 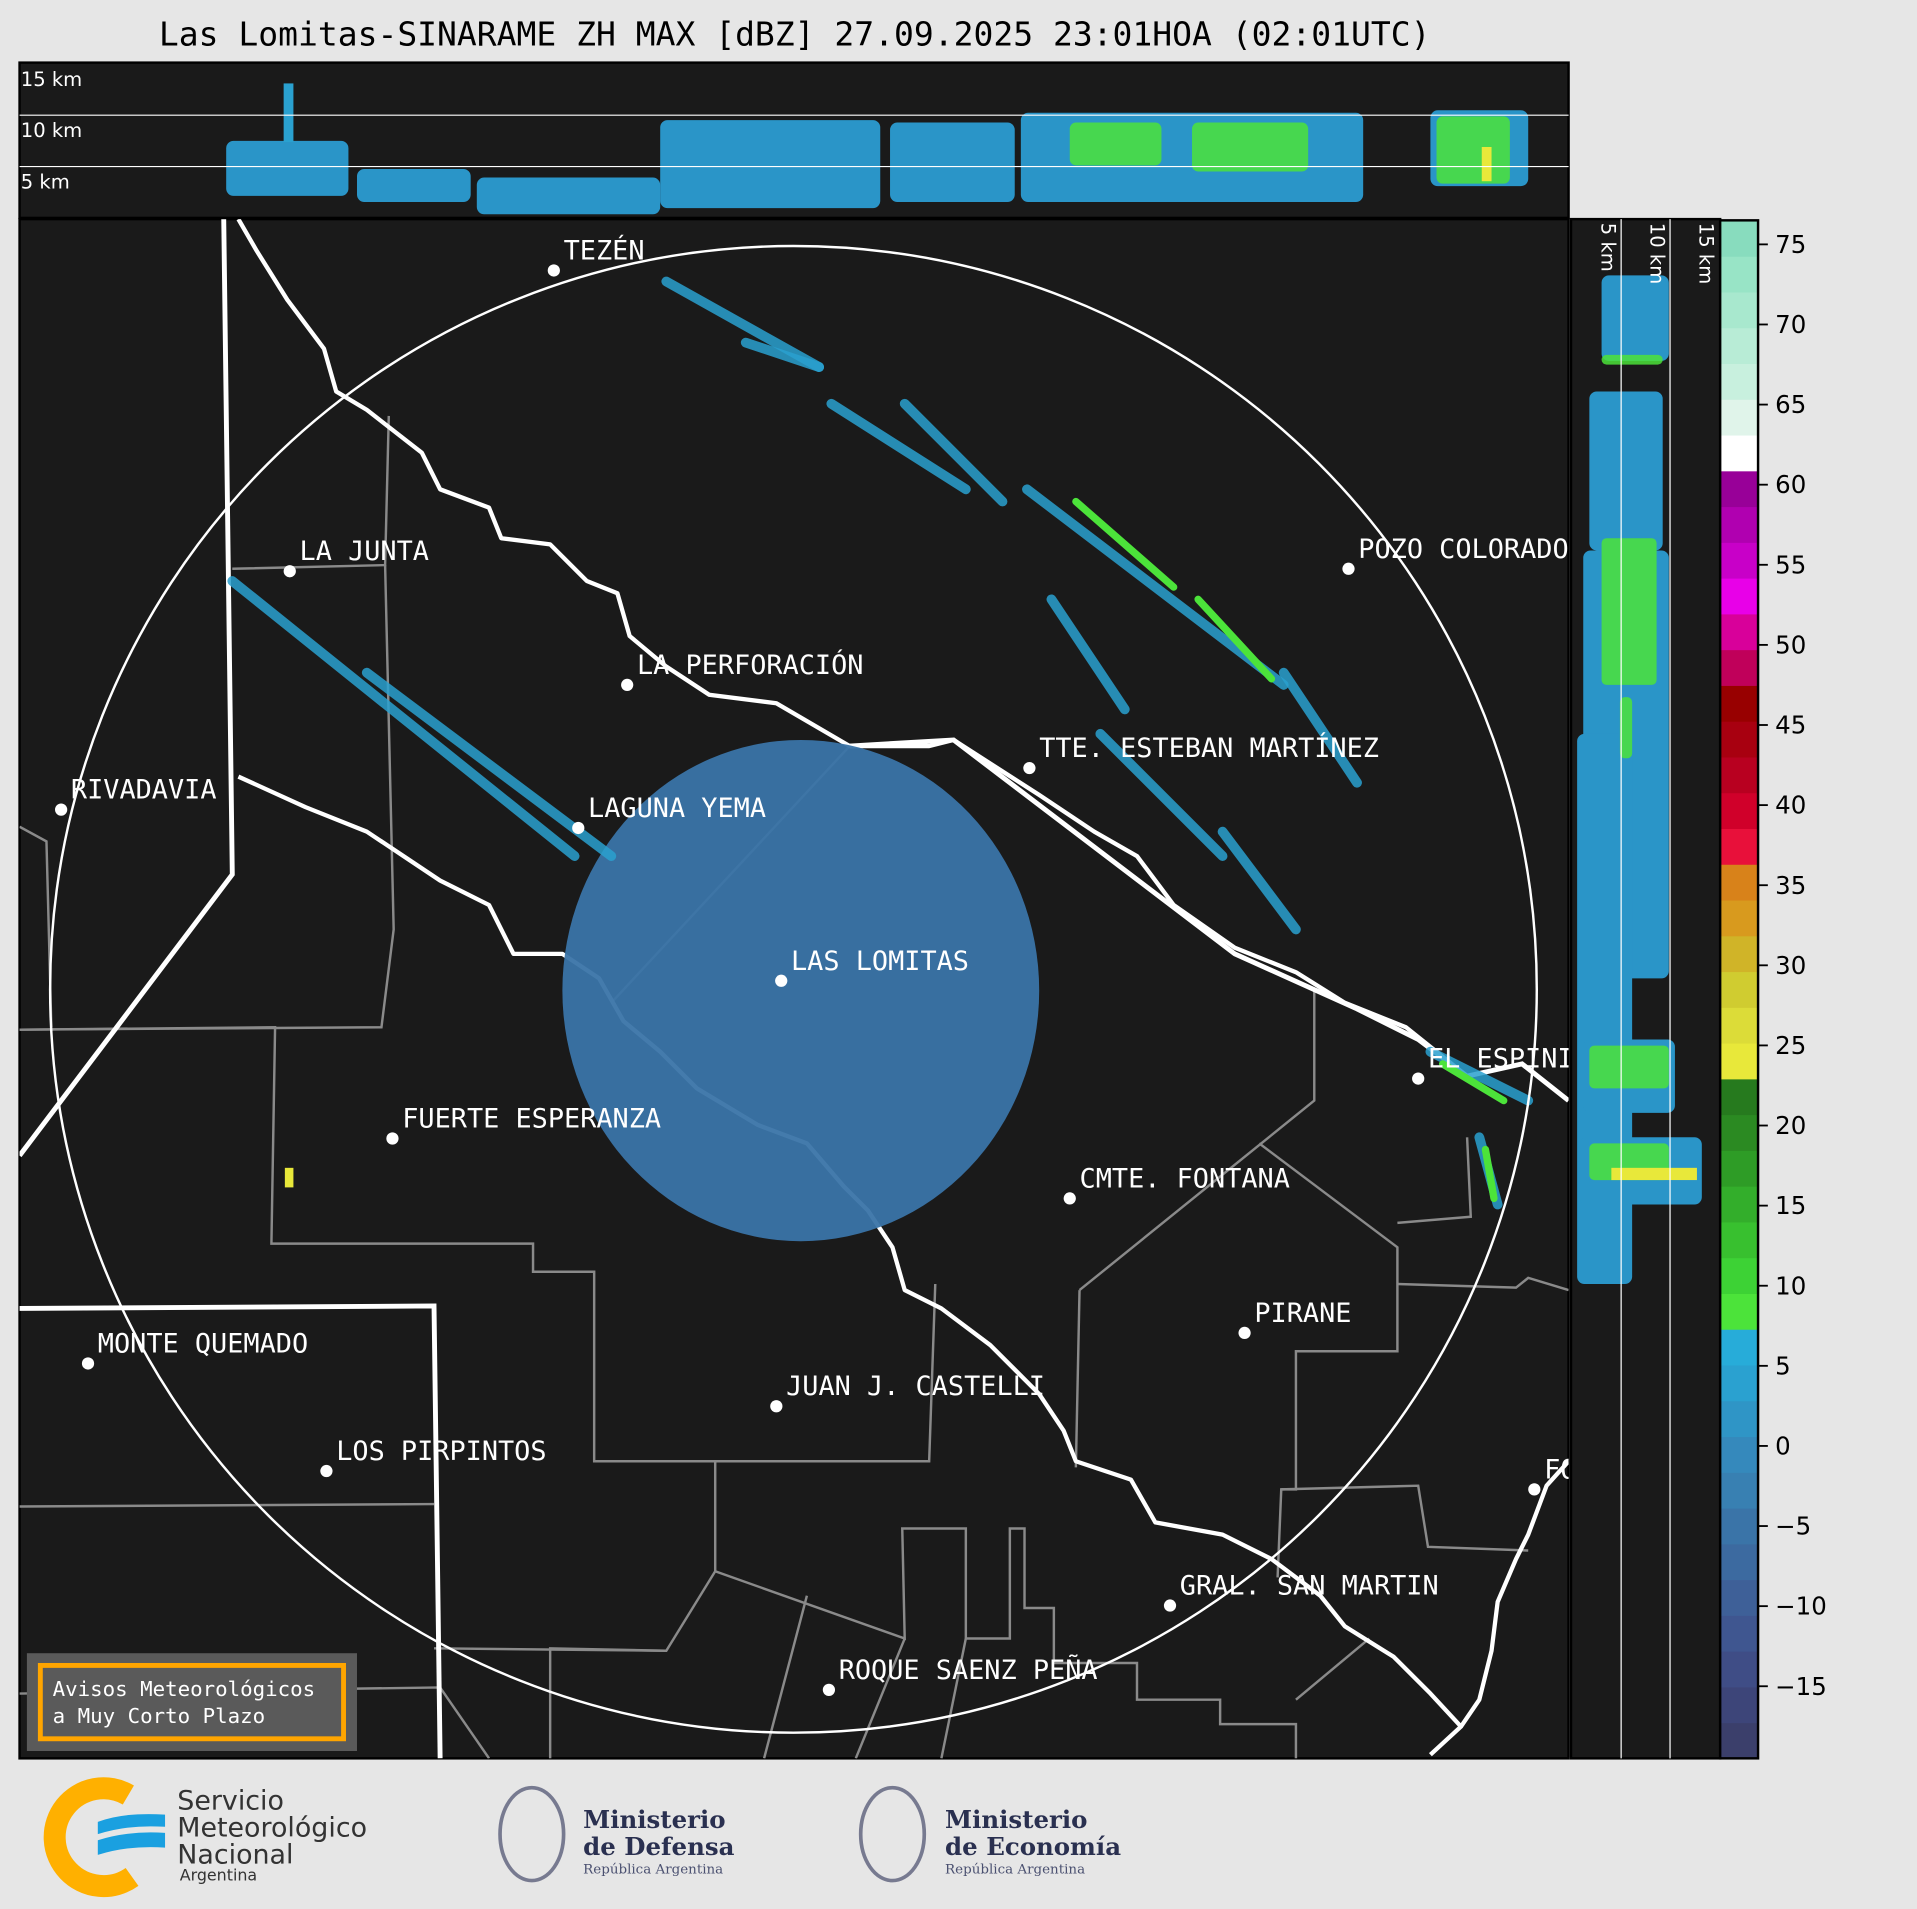 I want to click on city-14: LOS PIRPINTOS, so click(x=433, y=1457).